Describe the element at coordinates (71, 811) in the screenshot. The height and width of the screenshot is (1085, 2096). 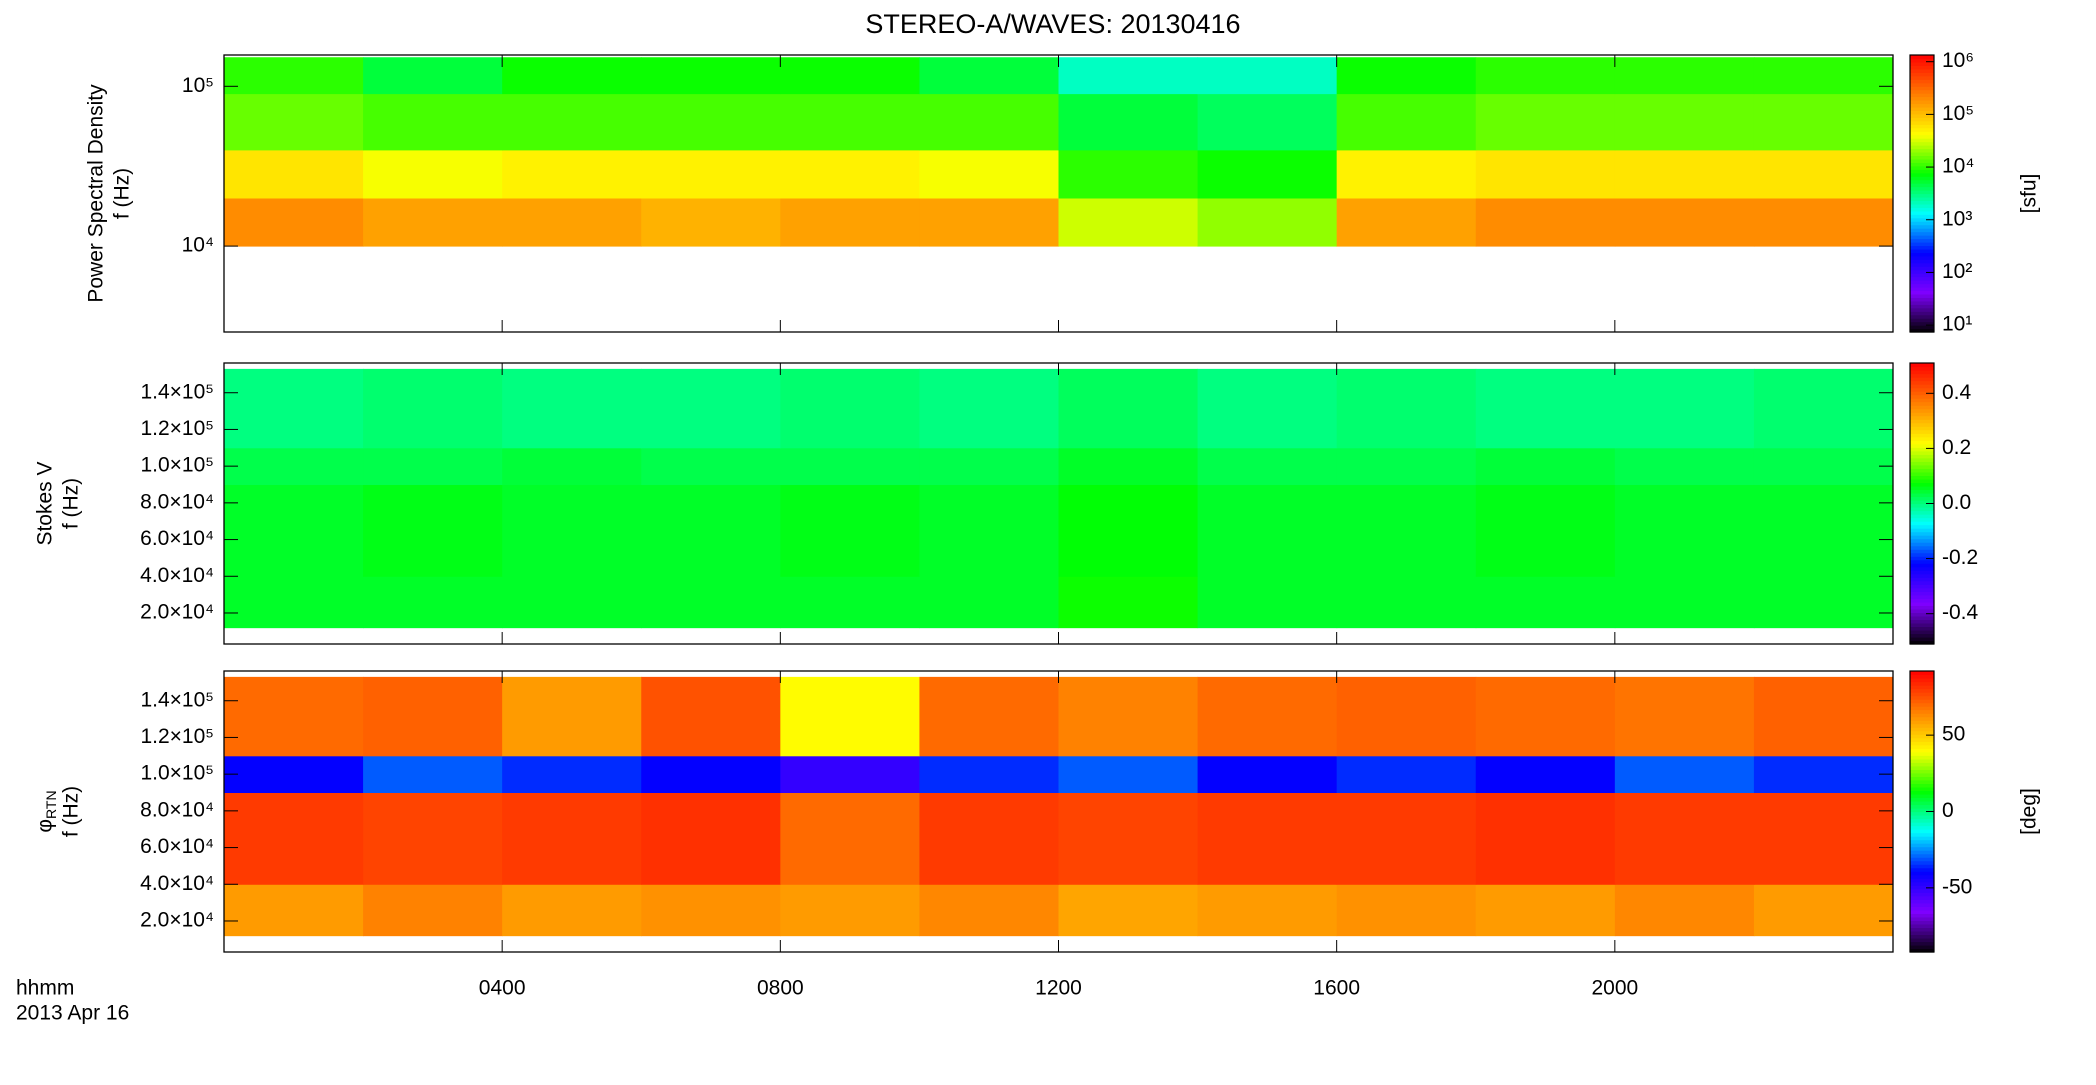
I see `y-axis-label: f (Hz)` at that location.